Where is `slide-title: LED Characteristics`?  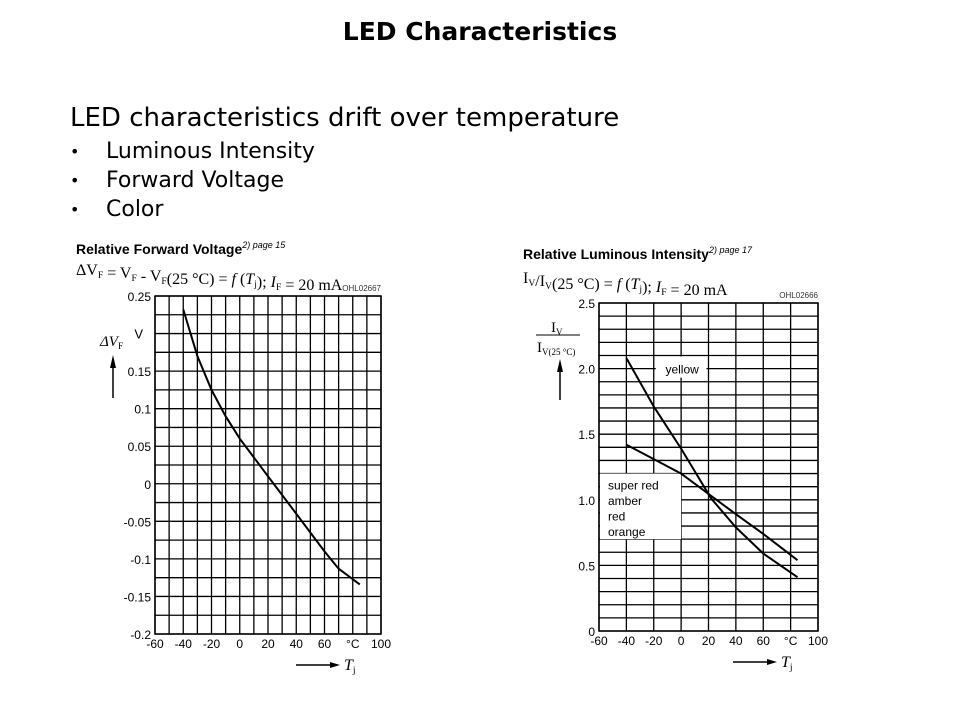
slide-title: LED Characteristics is located at coordinates (480, 31).